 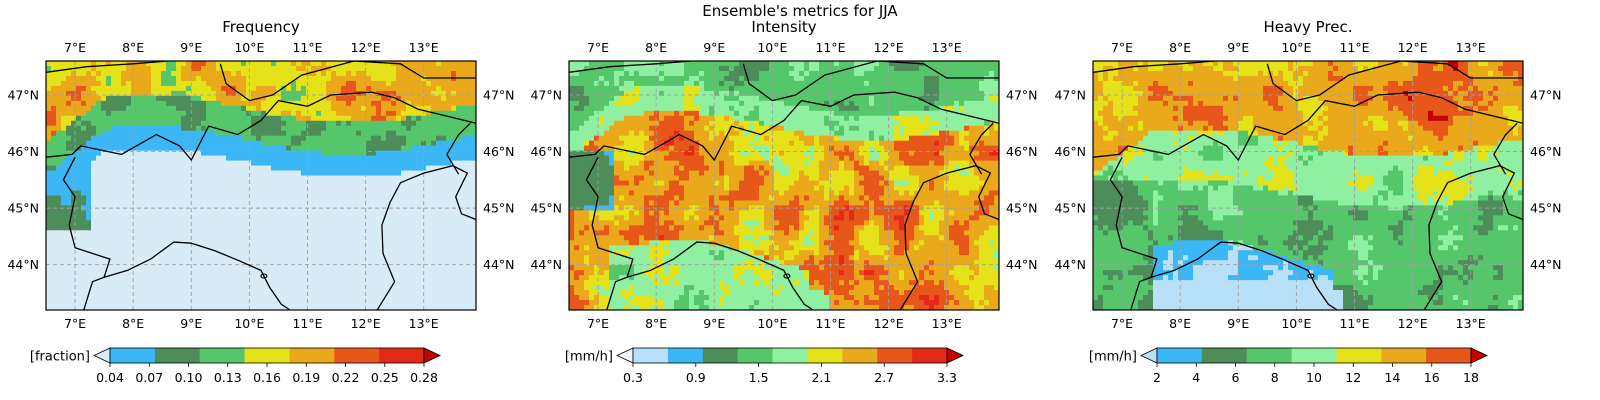 What do you see at coordinates (1314, 377) in the screenshot?
I see `colorbar-tick-label: 10` at bounding box center [1314, 377].